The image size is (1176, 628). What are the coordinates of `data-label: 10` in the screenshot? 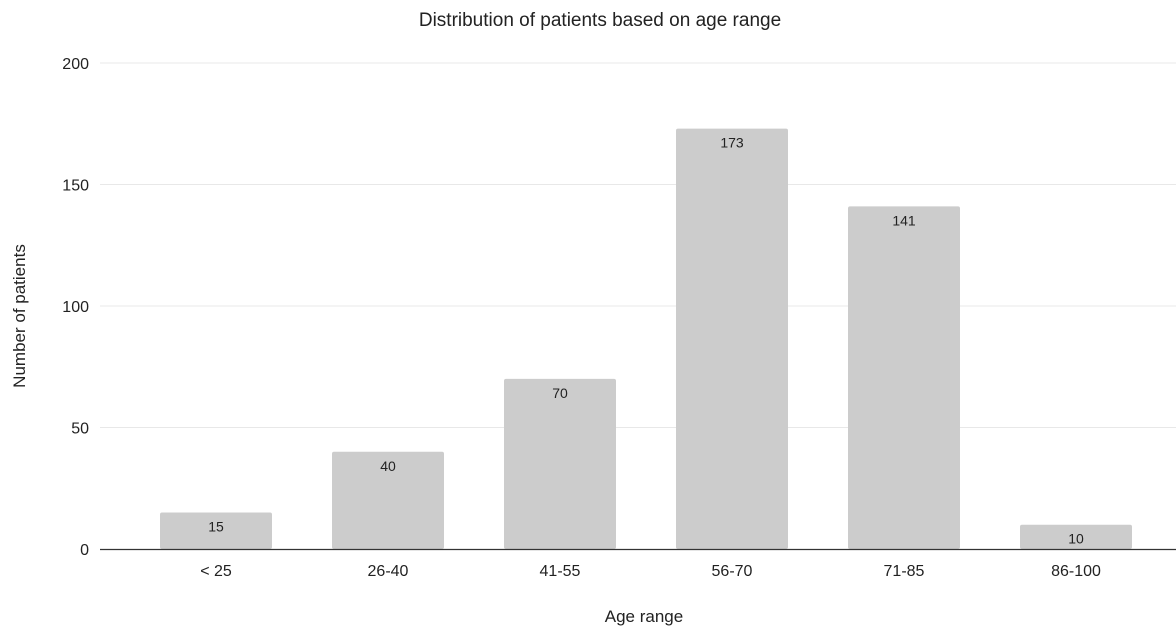 It's located at (1076, 539).